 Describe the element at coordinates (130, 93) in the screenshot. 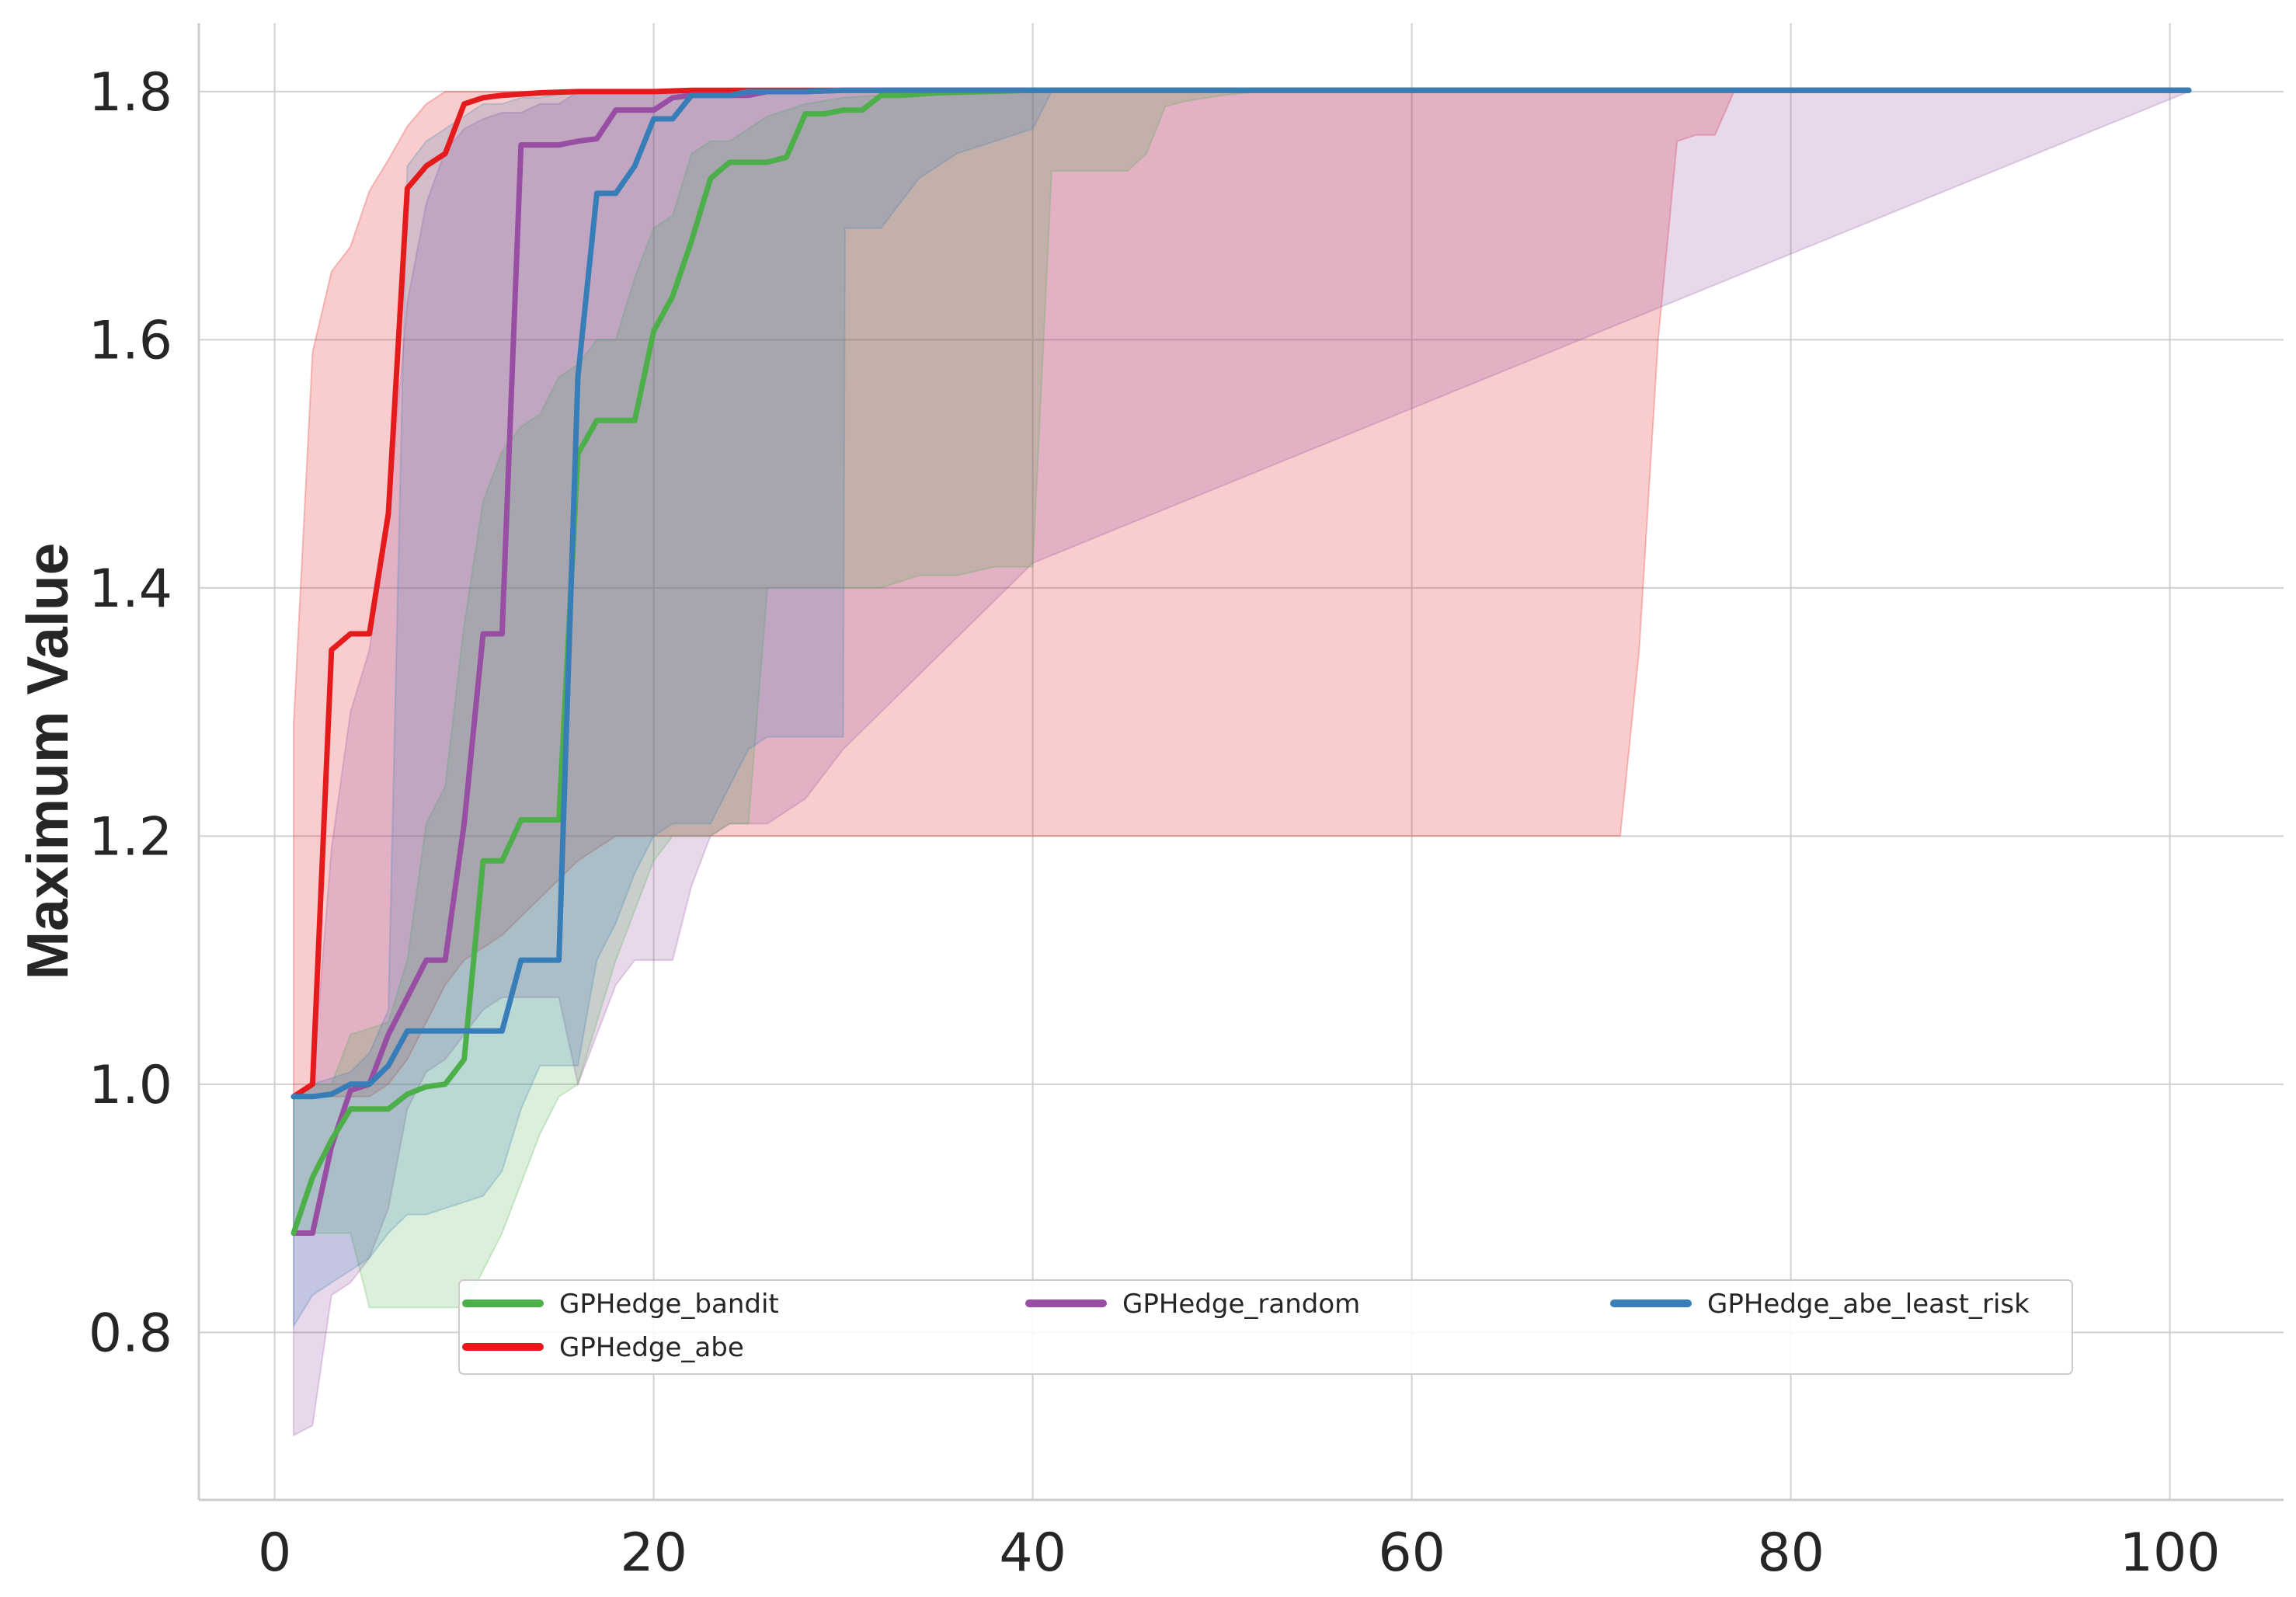

I see `y-tick-label: 1.8` at that location.